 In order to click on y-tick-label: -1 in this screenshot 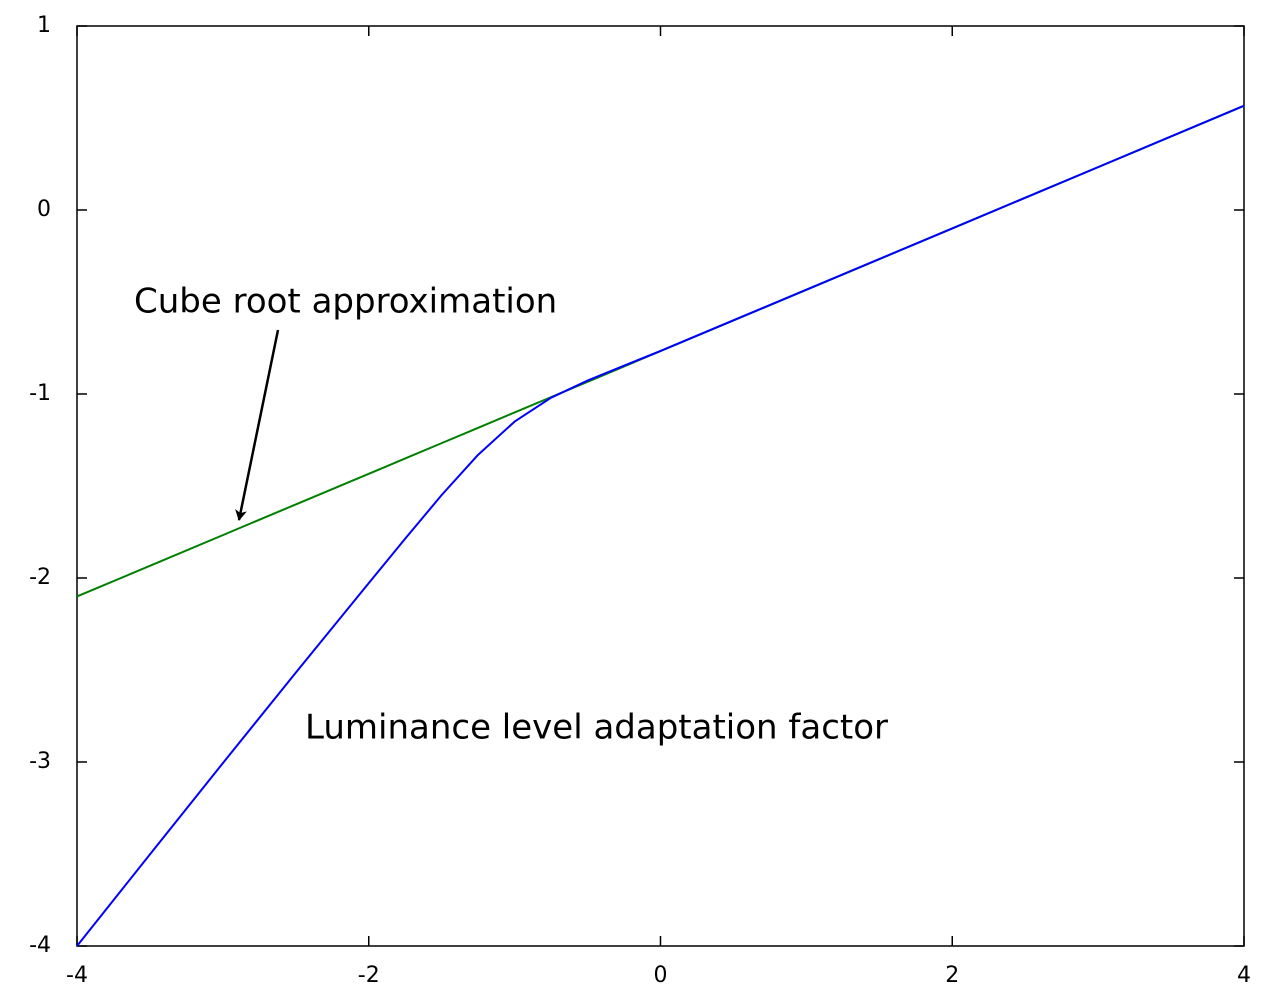, I will do `click(40, 393)`.